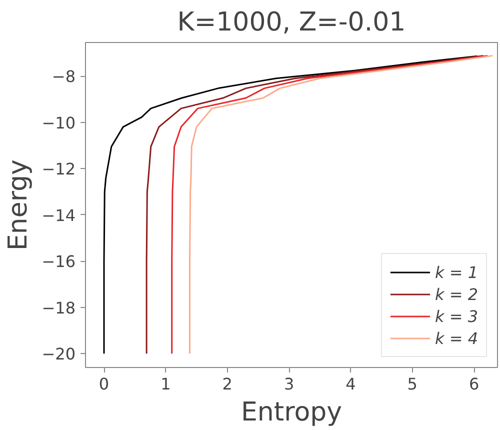 This screenshot has height=430, width=500. Describe the element at coordinates (412, 384) in the screenshot. I see `x-tick-label: 5` at that location.